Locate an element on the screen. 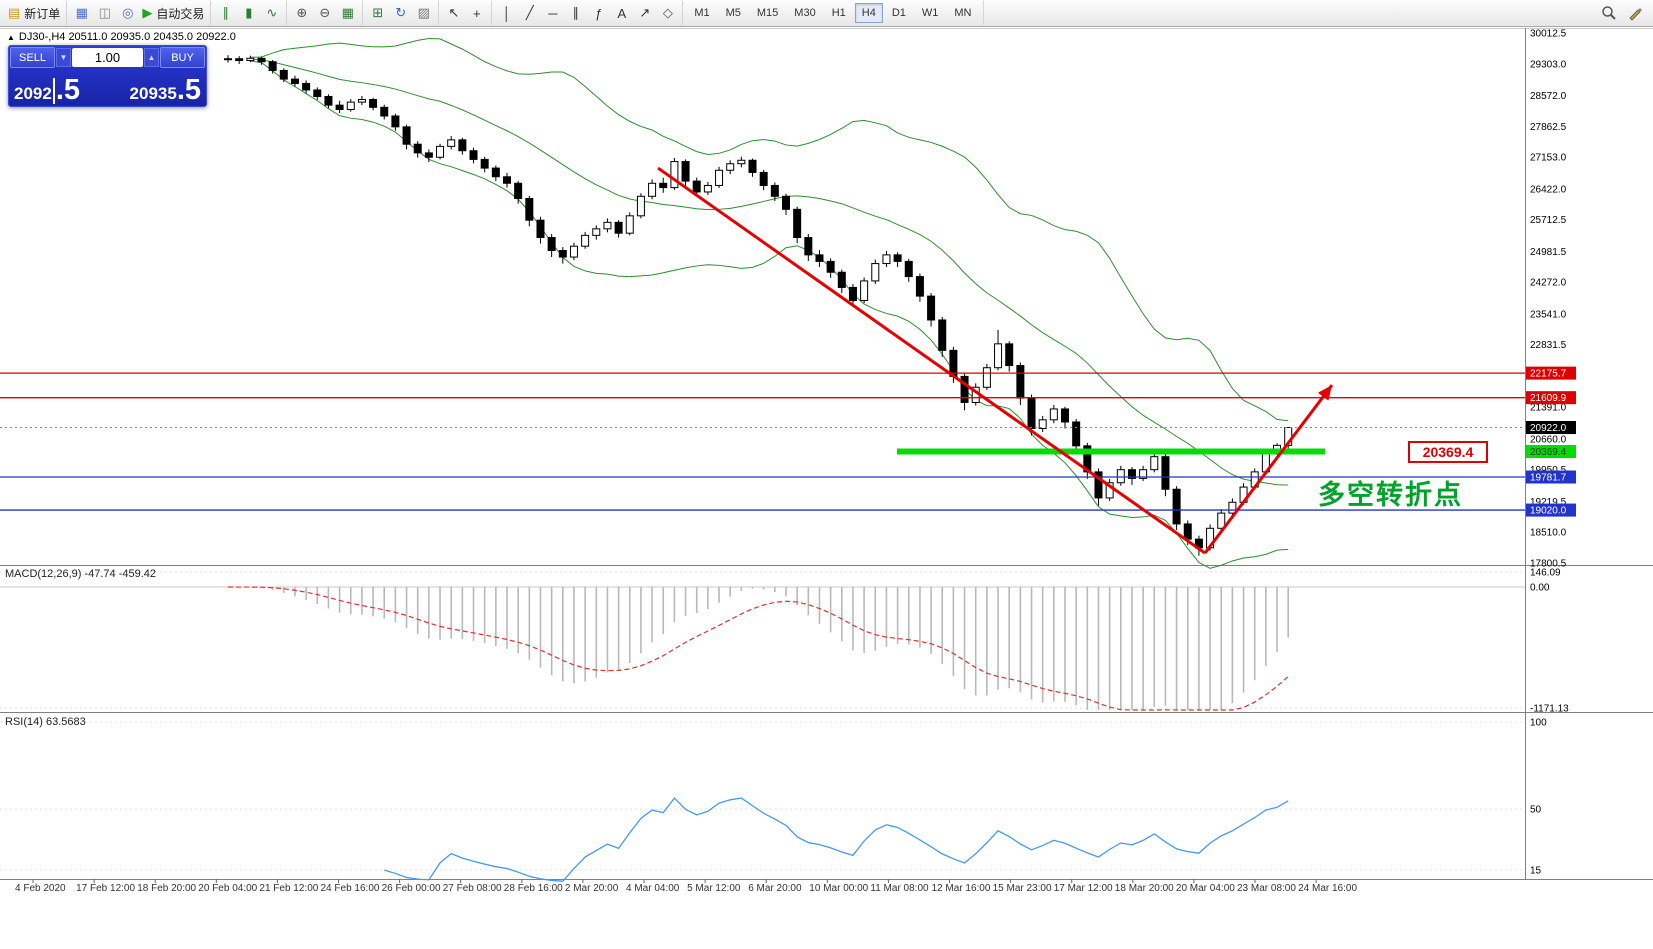  text-label-icon: A is located at coordinates (622, 13).